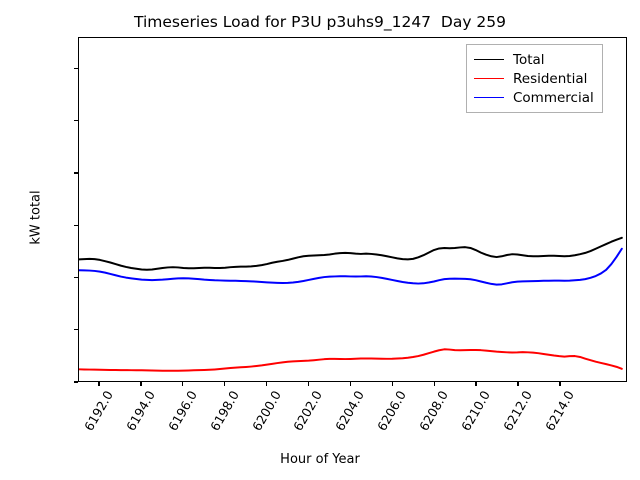 The height and width of the screenshot is (480, 640). Describe the element at coordinates (559, 411) in the screenshot. I see `x-tick-label: 6214.0` at that location.